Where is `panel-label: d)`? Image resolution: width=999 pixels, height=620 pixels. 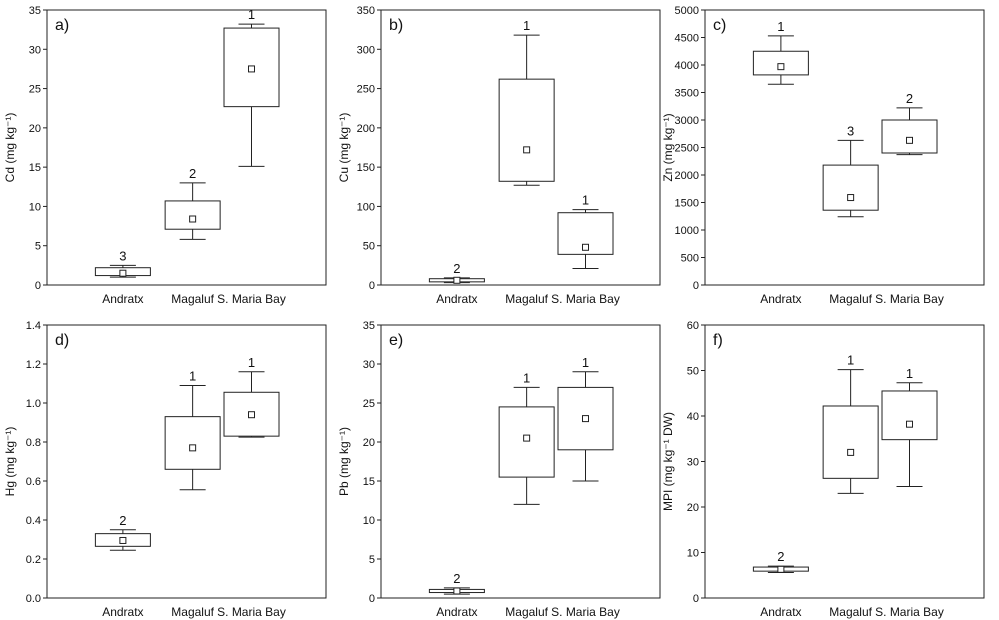
panel-label: d) is located at coordinates (62, 340).